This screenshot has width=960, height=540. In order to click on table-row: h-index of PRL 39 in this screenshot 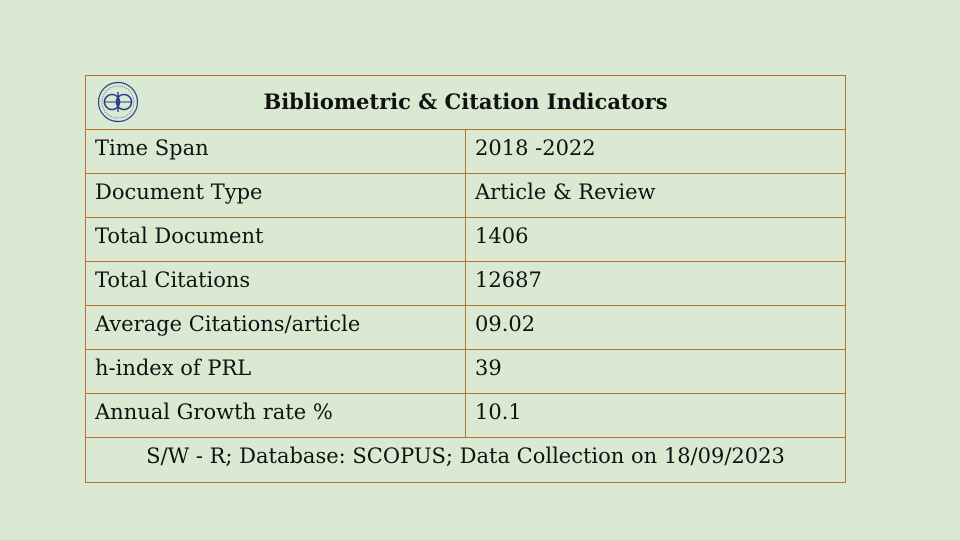, I will do `click(465, 371)`.